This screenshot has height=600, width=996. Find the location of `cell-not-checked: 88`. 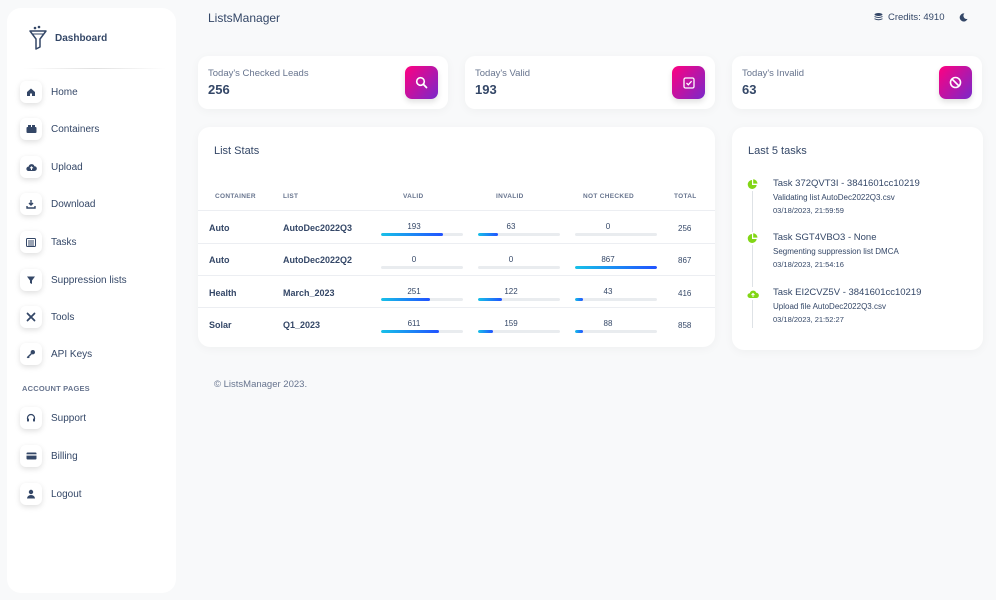

cell-not-checked: 88 is located at coordinates (608, 323).